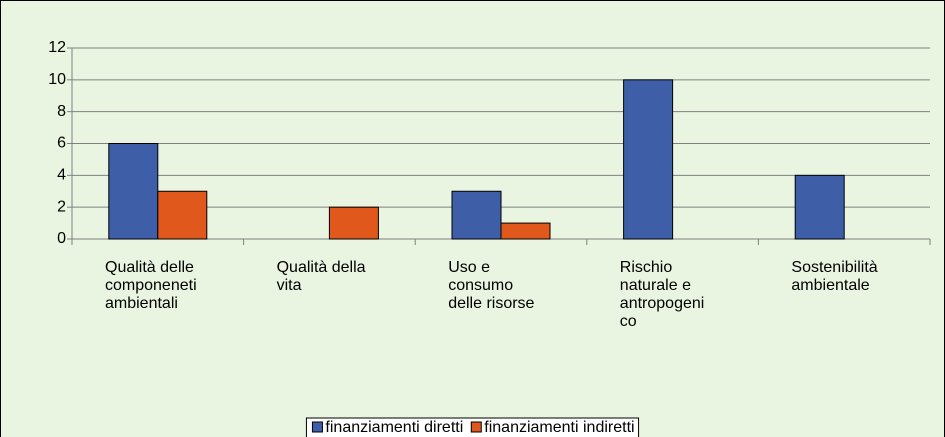  I want to click on x-tick-label: Qualità delle componeneti ambientali, so click(151, 285).